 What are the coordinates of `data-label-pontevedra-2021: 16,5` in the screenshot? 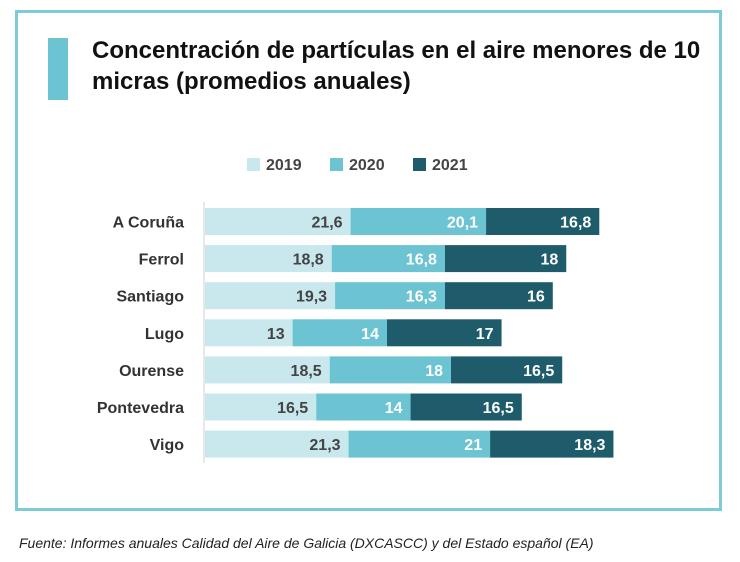 It's located at (498, 408).